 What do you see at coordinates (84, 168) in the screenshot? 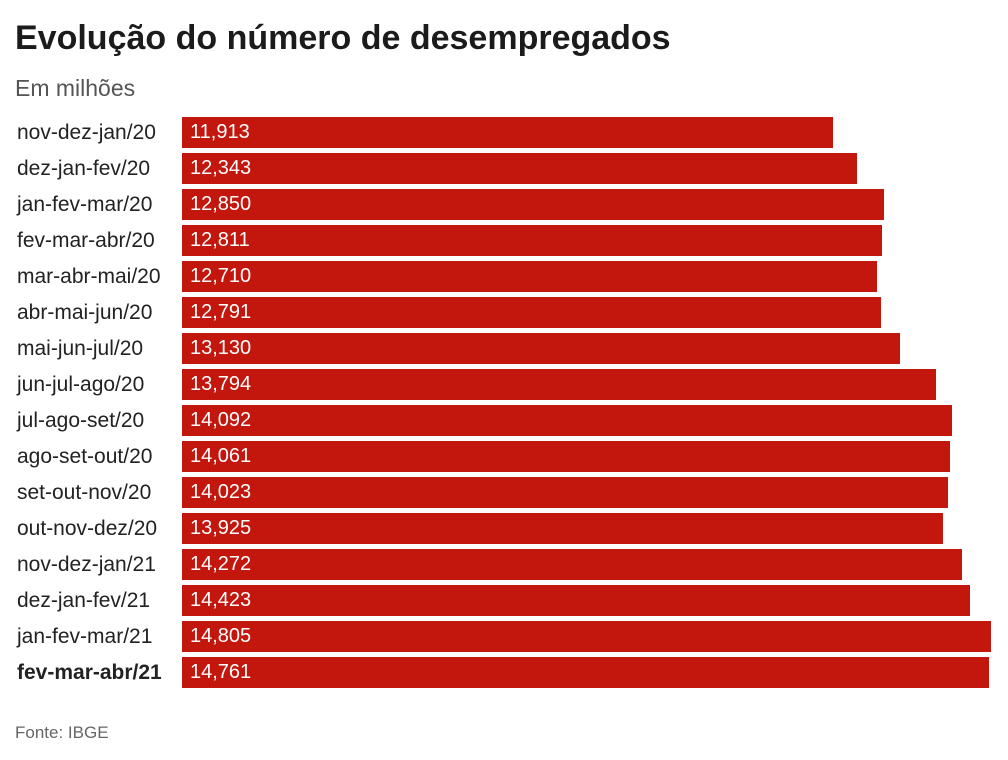
I see `category-label: dez-jan-fev/20` at bounding box center [84, 168].